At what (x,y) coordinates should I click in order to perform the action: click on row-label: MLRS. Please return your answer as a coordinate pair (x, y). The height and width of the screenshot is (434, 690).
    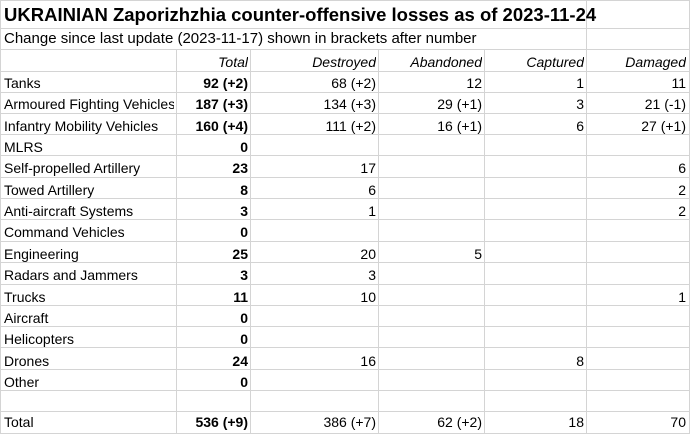
    Looking at the image, I should click on (23, 147).